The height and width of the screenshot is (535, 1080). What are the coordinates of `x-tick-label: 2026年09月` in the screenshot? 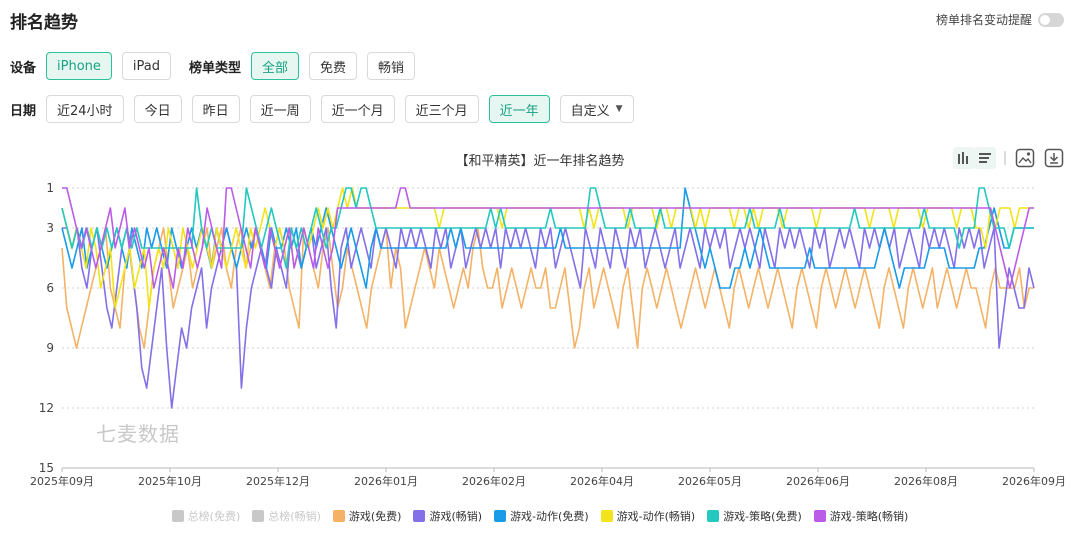 It's located at (1034, 481).